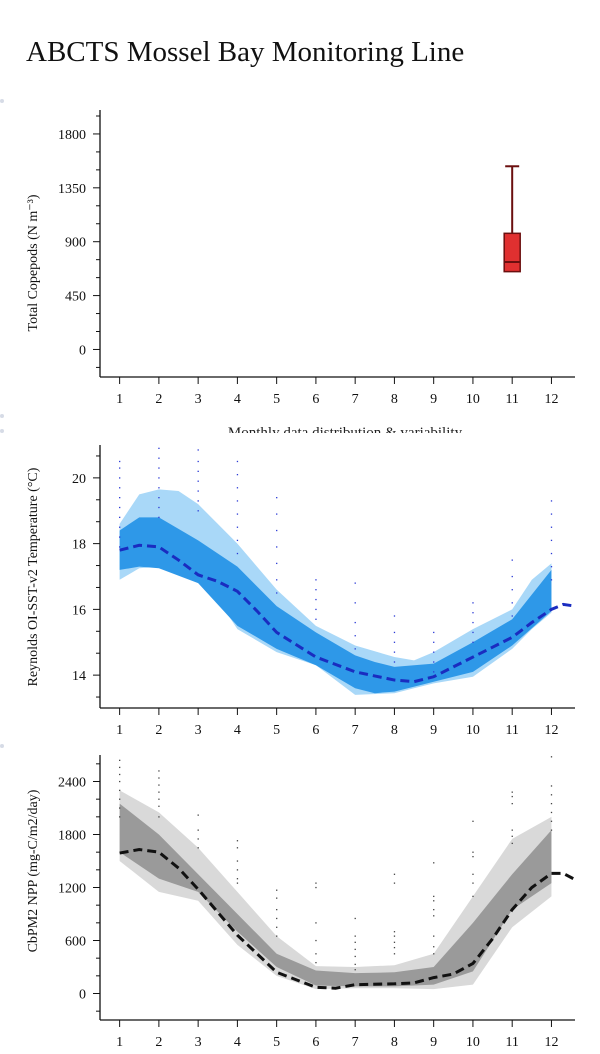 The height and width of the screenshot is (1054, 600). Describe the element at coordinates (158, 730) in the screenshot. I see `x-tick-label: 2` at that location.